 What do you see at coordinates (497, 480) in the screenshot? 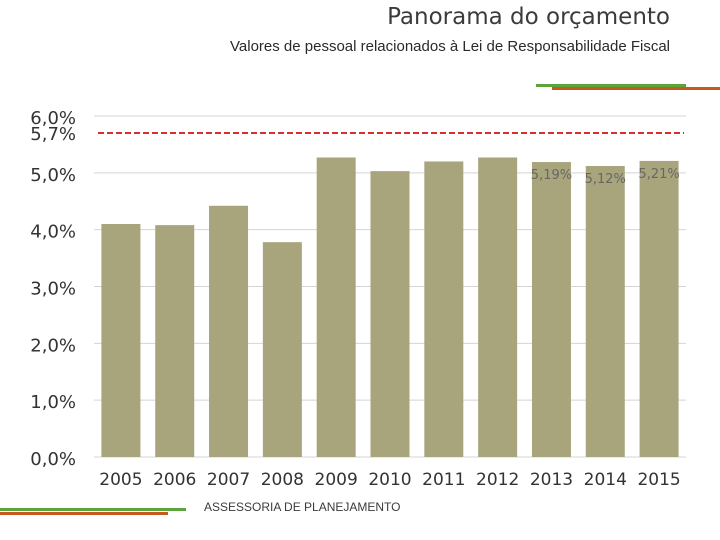
I see `x-tick-label: 2012` at bounding box center [497, 480].